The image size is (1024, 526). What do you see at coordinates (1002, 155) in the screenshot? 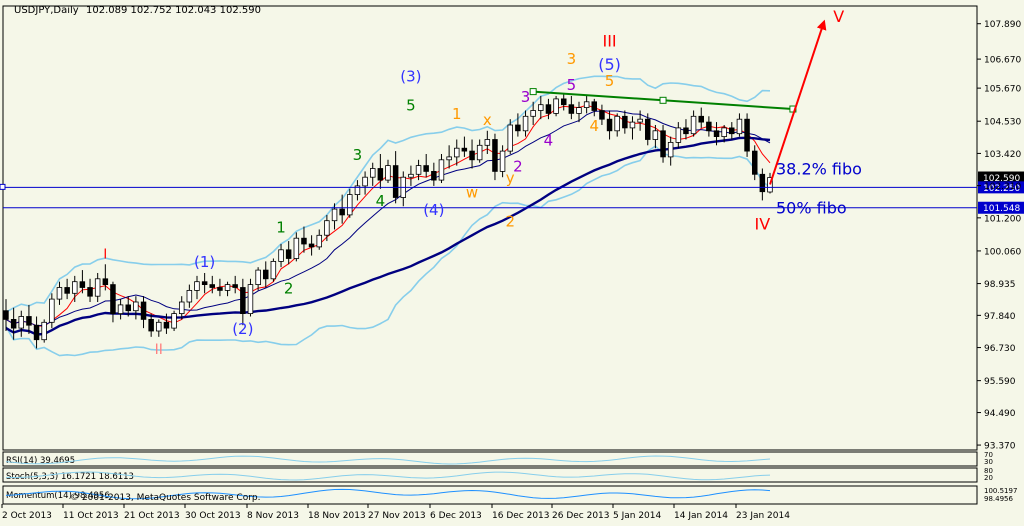
I see `y-tick-label: 103.420` at bounding box center [1002, 155].